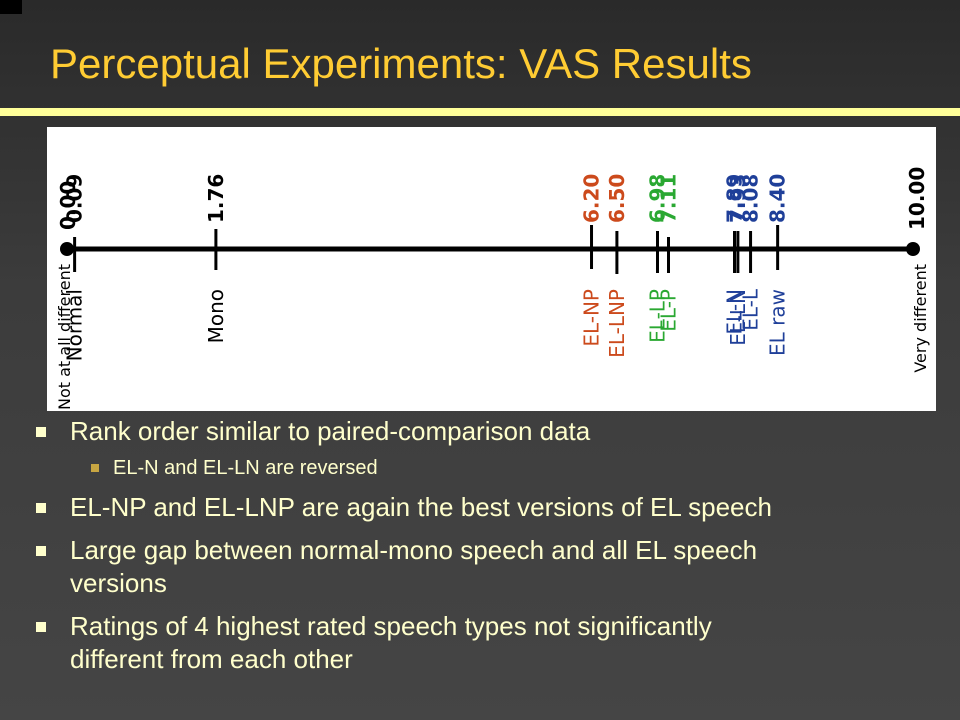 The width and height of the screenshot is (960, 720). I want to click on marker-value-el-lp: 6.98, so click(658, 198).